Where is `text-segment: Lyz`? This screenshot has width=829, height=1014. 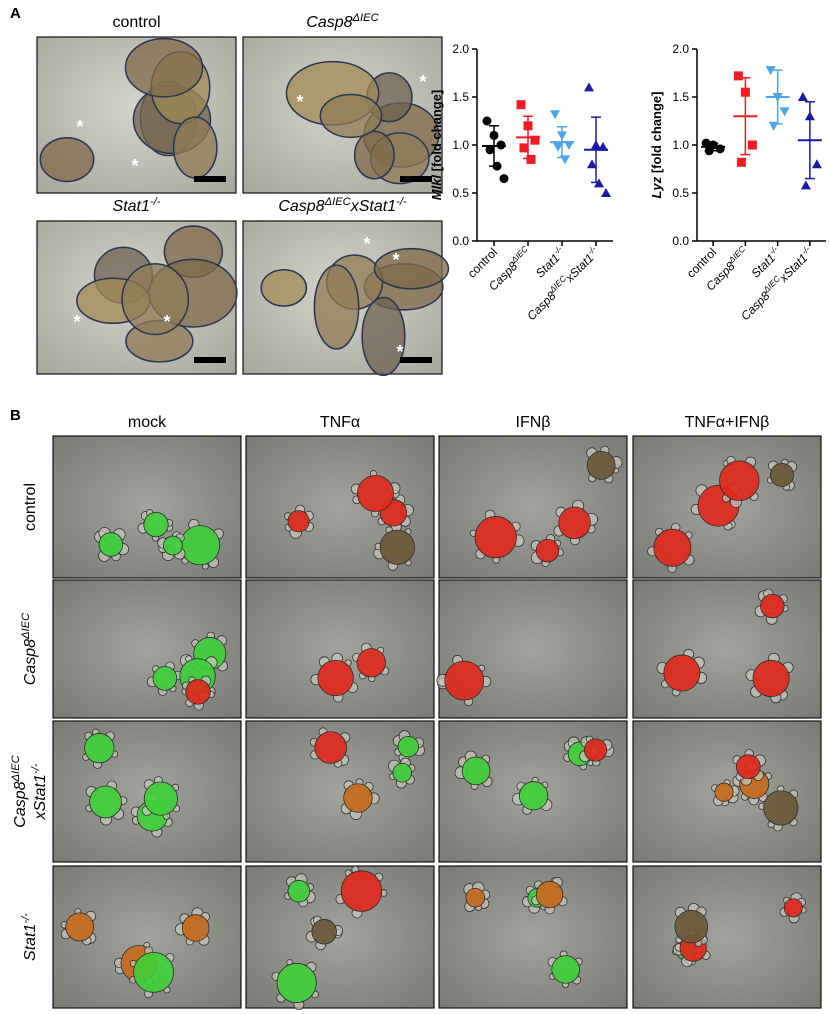 text-segment: Lyz is located at coordinates (656, 187).